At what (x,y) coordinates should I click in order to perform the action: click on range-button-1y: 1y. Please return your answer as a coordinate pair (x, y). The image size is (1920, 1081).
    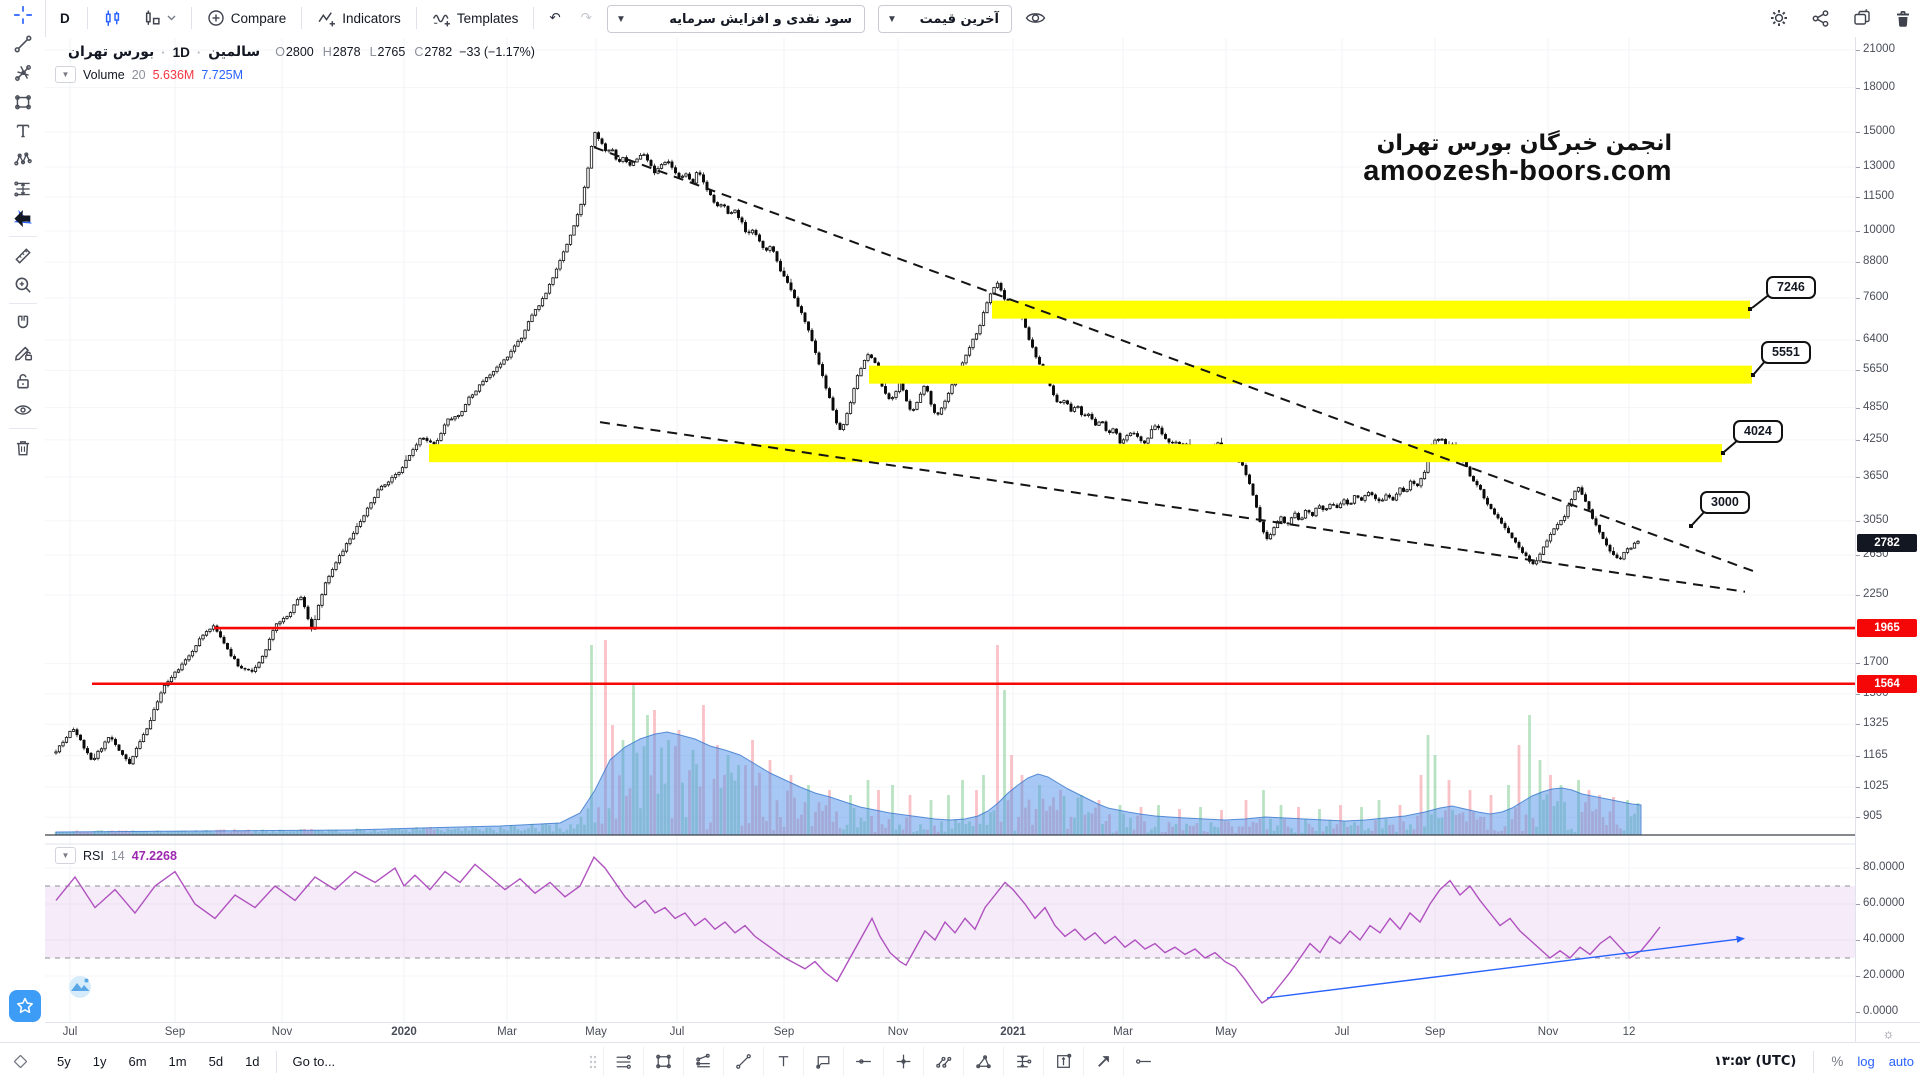
    Looking at the image, I should click on (99, 1061).